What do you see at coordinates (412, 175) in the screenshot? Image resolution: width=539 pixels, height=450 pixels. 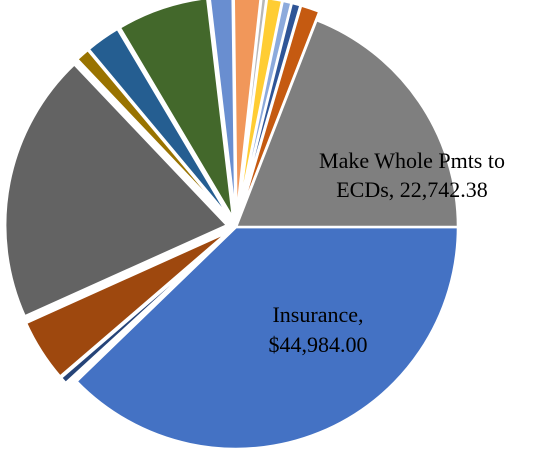 I see `data-label-make-whole-pmts-to-ecds: Make Whole Pmts to ECDs, 22,742.38` at bounding box center [412, 175].